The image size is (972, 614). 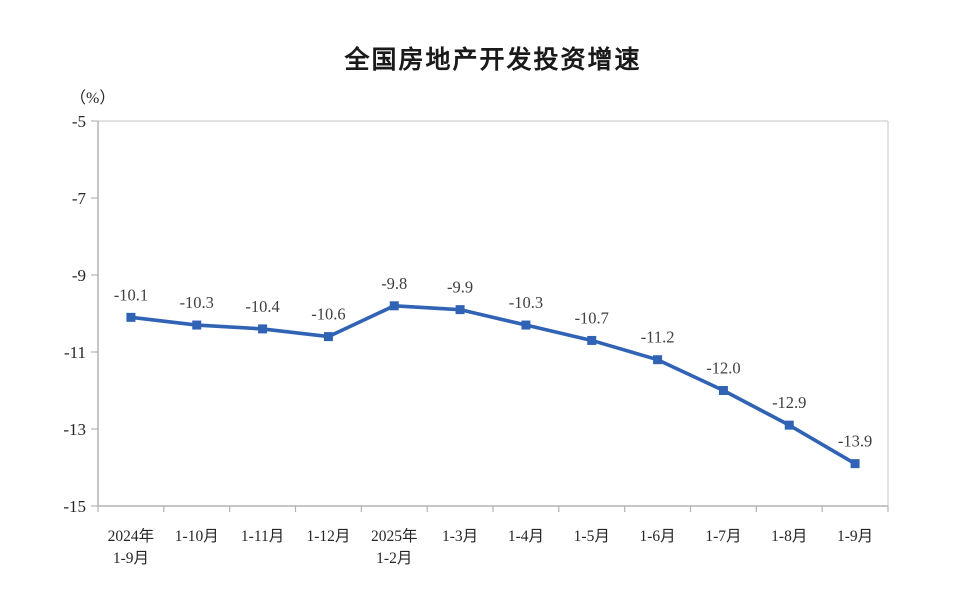 What do you see at coordinates (394, 547) in the screenshot?
I see `x-tick-label: 2025年 1-2月` at bounding box center [394, 547].